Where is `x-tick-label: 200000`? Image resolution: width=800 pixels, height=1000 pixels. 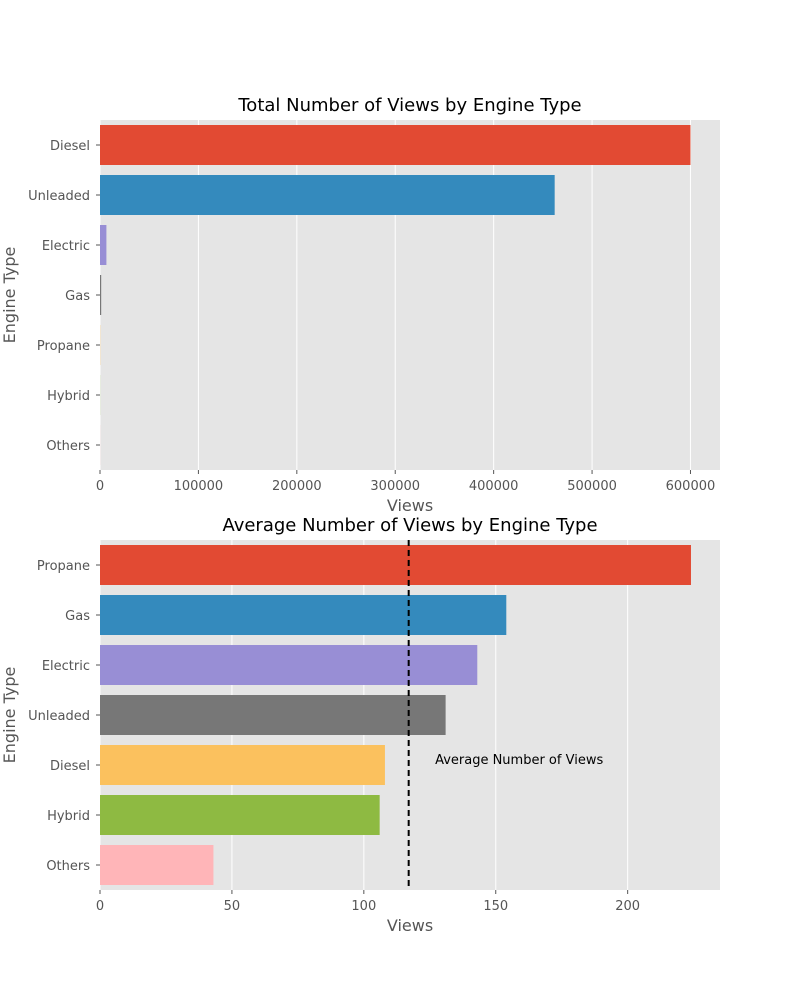
x-tick-label: 200000 is located at coordinates (297, 486).